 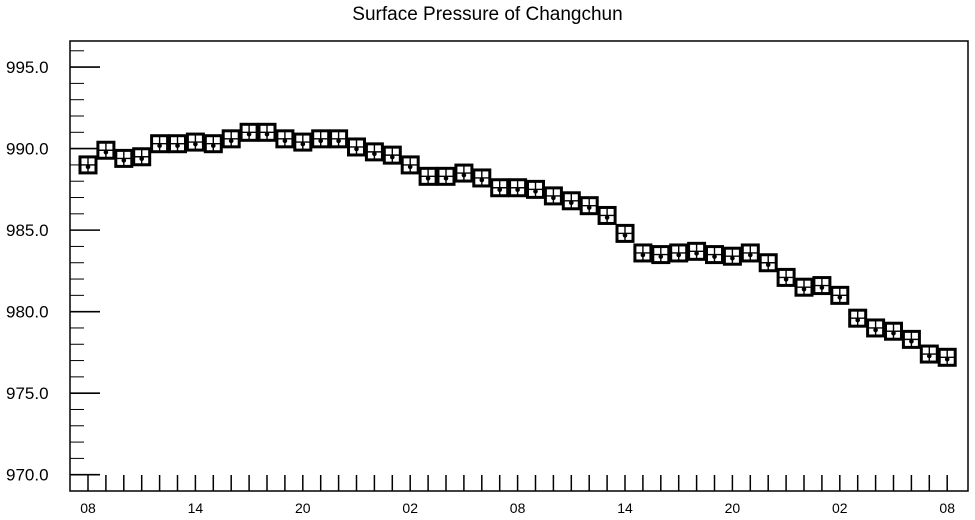 I want to click on x-axis: 08 14 20 02 08 14 20 02 08, so click(x=517, y=495).